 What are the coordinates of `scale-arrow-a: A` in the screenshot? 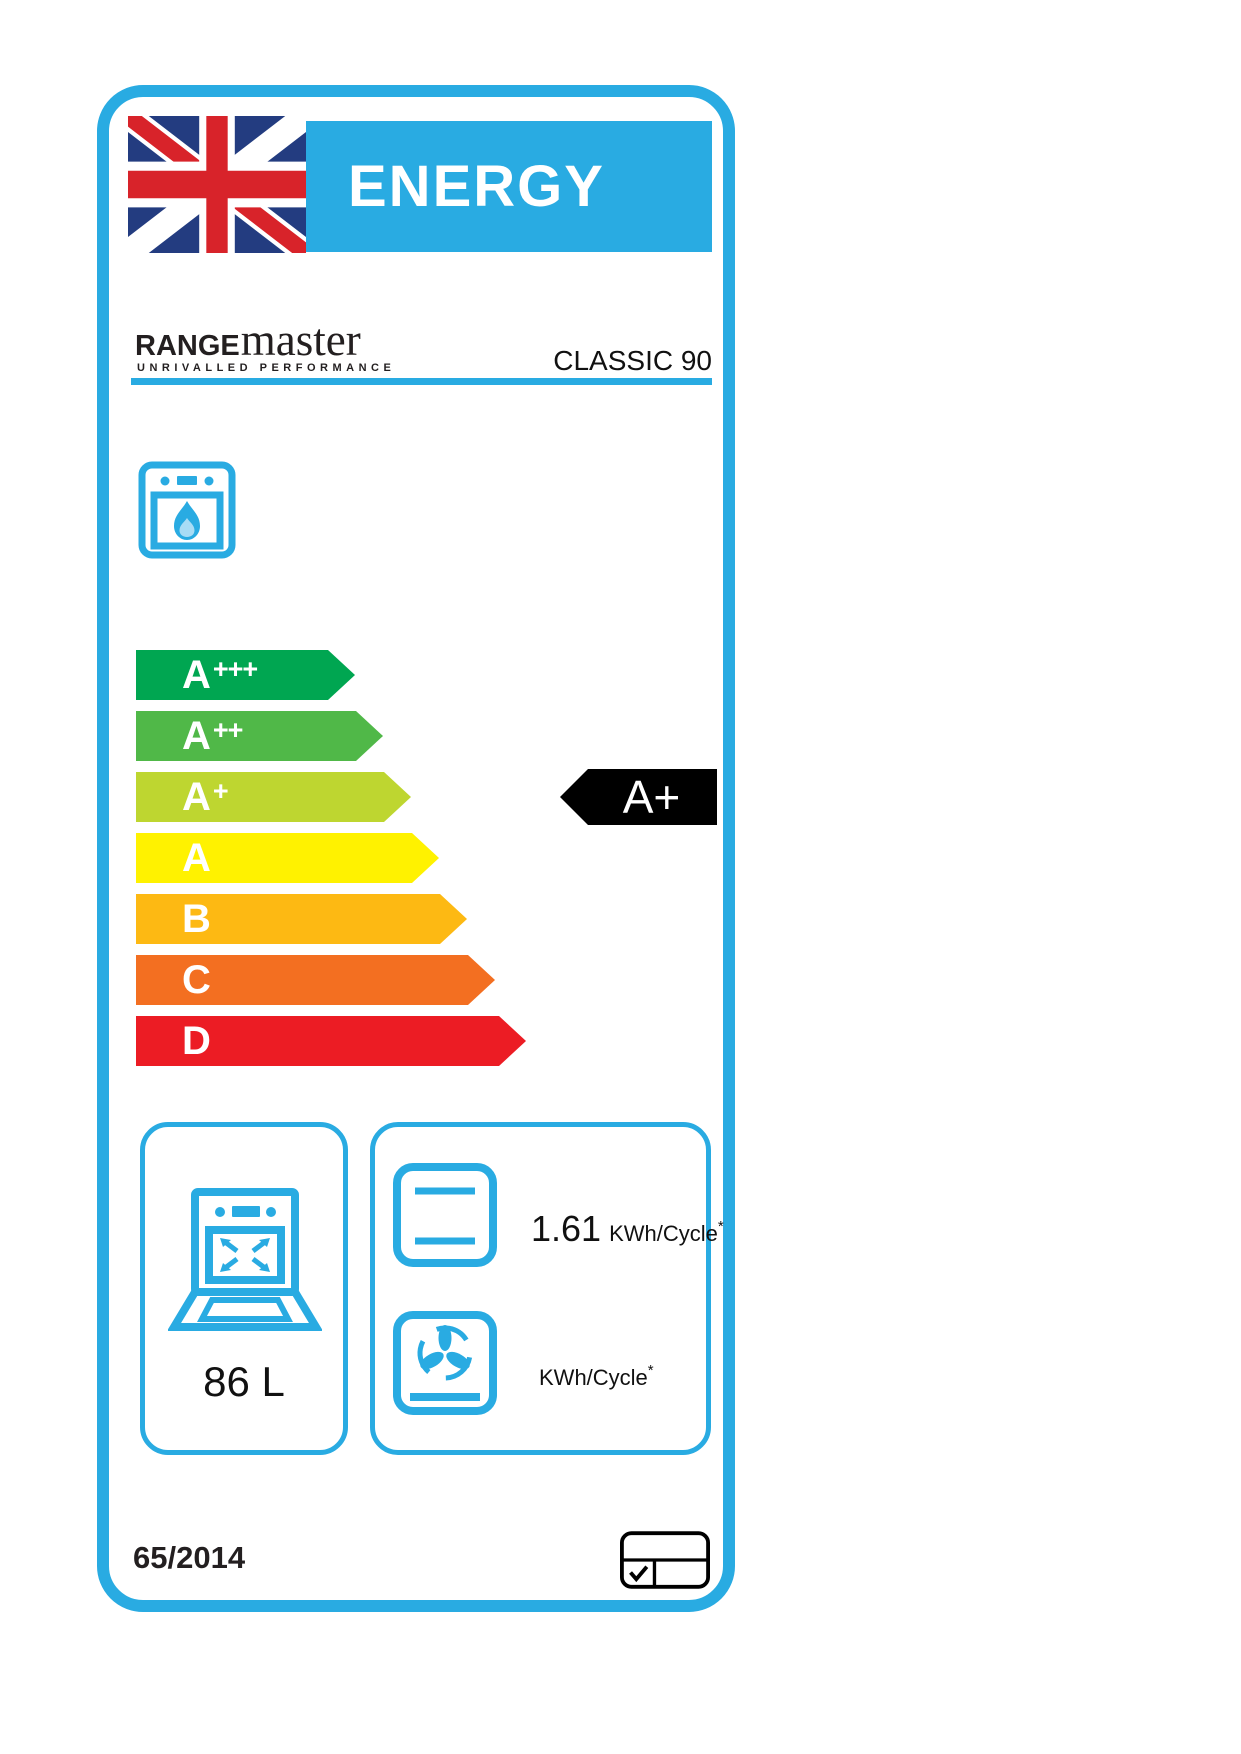 It's located at (287, 858).